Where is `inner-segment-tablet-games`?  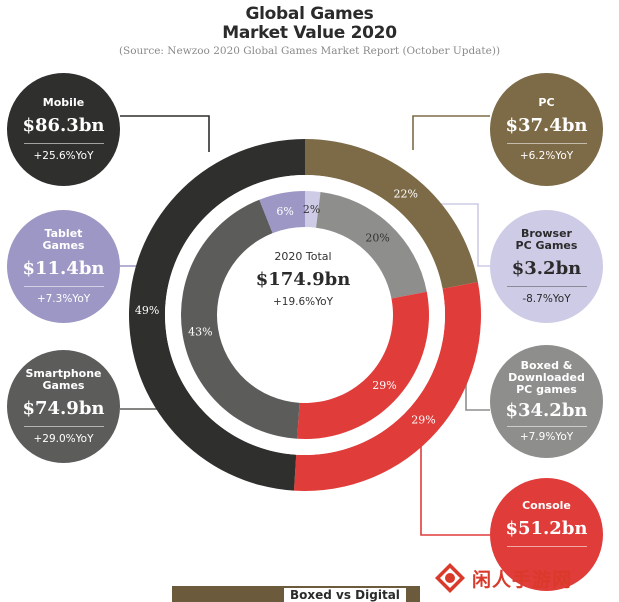 inner-segment-tablet-games is located at coordinates (282, 212).